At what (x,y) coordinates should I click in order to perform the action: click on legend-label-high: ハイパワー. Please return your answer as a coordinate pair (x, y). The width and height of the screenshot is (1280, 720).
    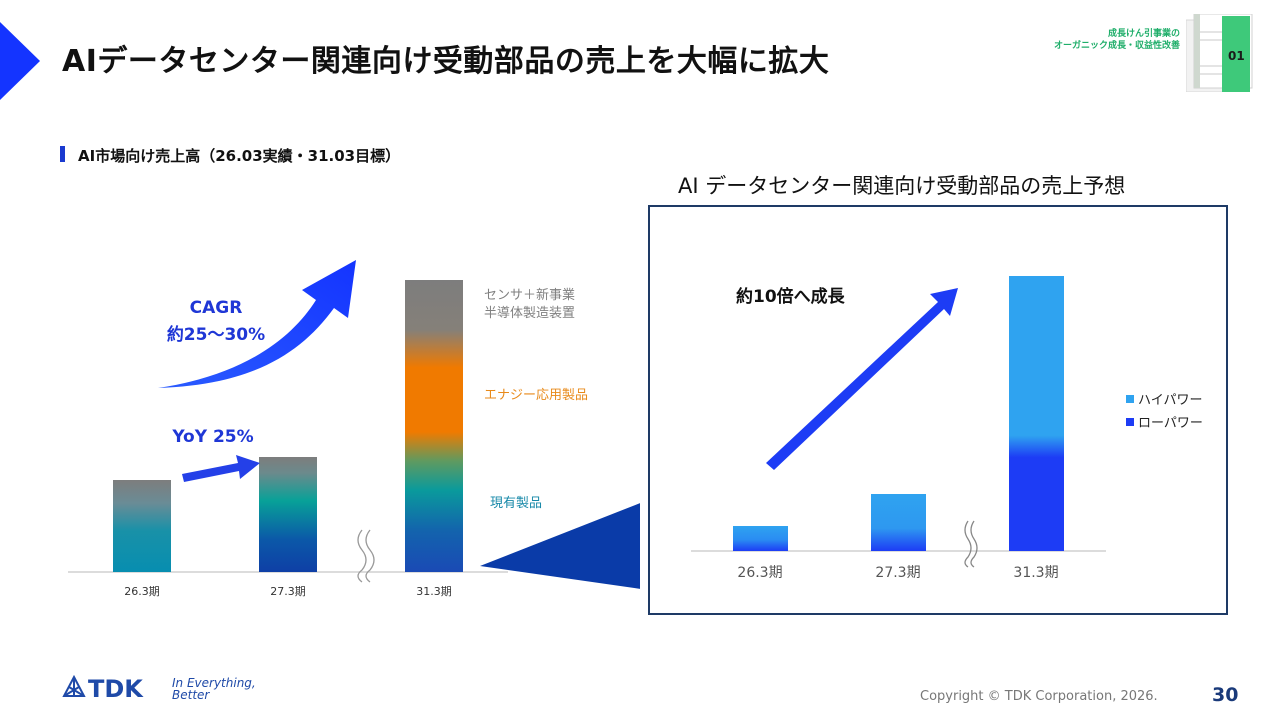
    Looking at the image, I should click on (1170, 400).